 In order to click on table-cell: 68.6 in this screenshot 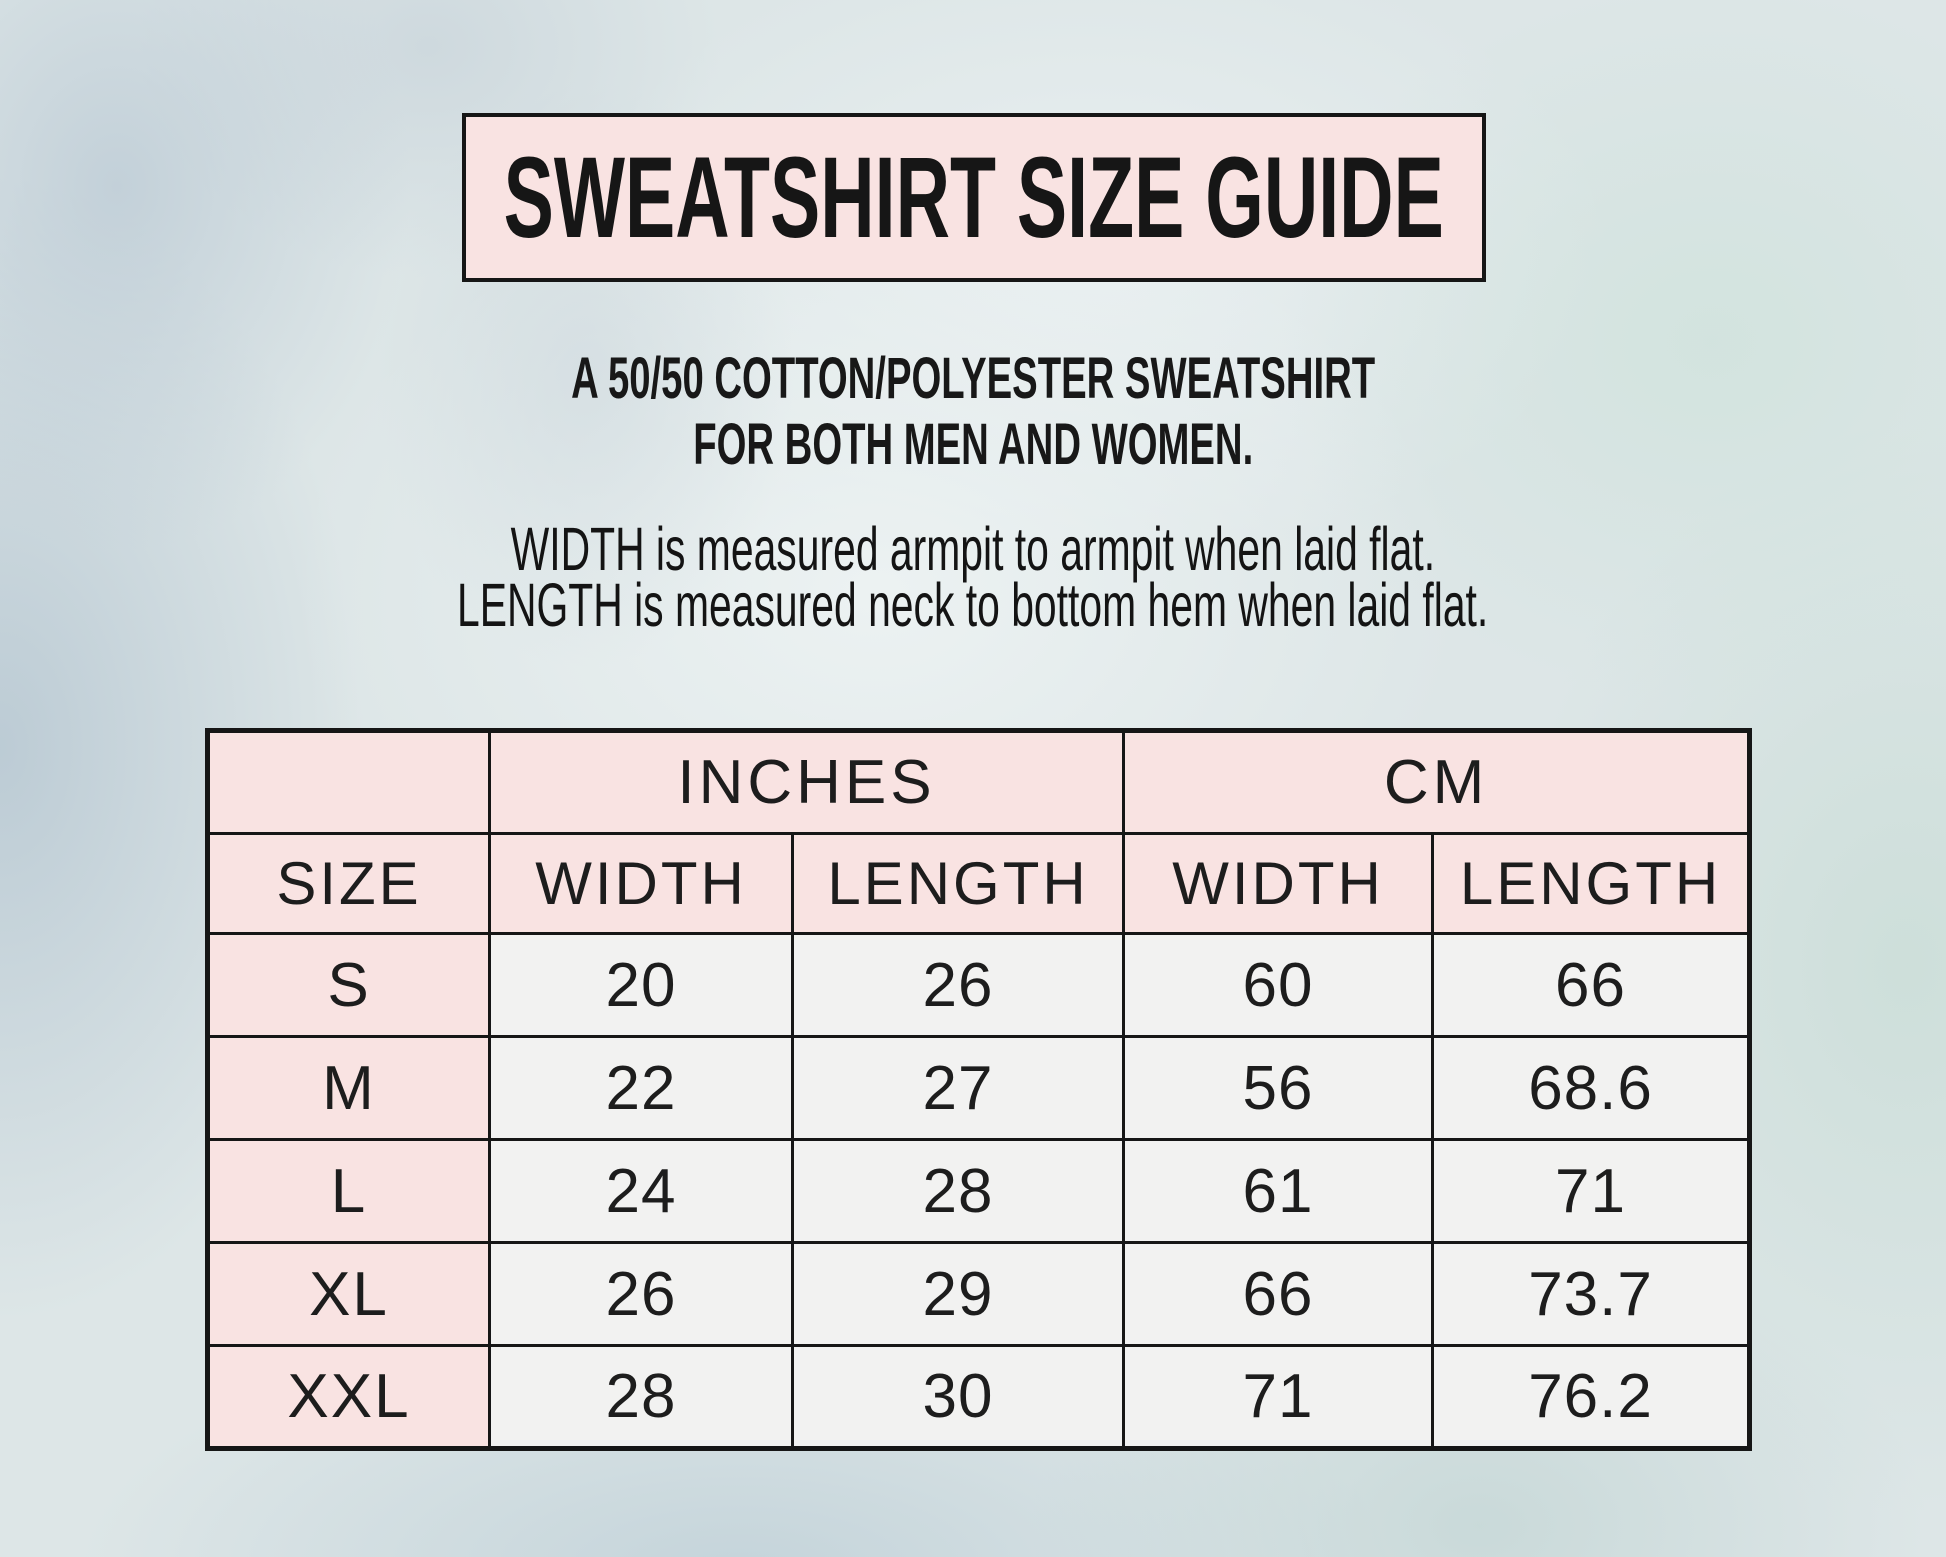, I will do `click(1591, 1088)`.